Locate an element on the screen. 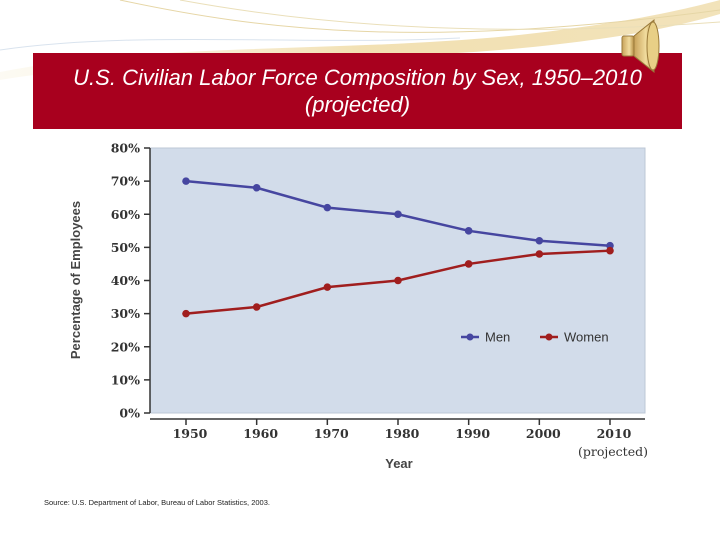 This screenshot has height=540, width=720. y-tick-label: 20% is located at coordinates (125, 346).